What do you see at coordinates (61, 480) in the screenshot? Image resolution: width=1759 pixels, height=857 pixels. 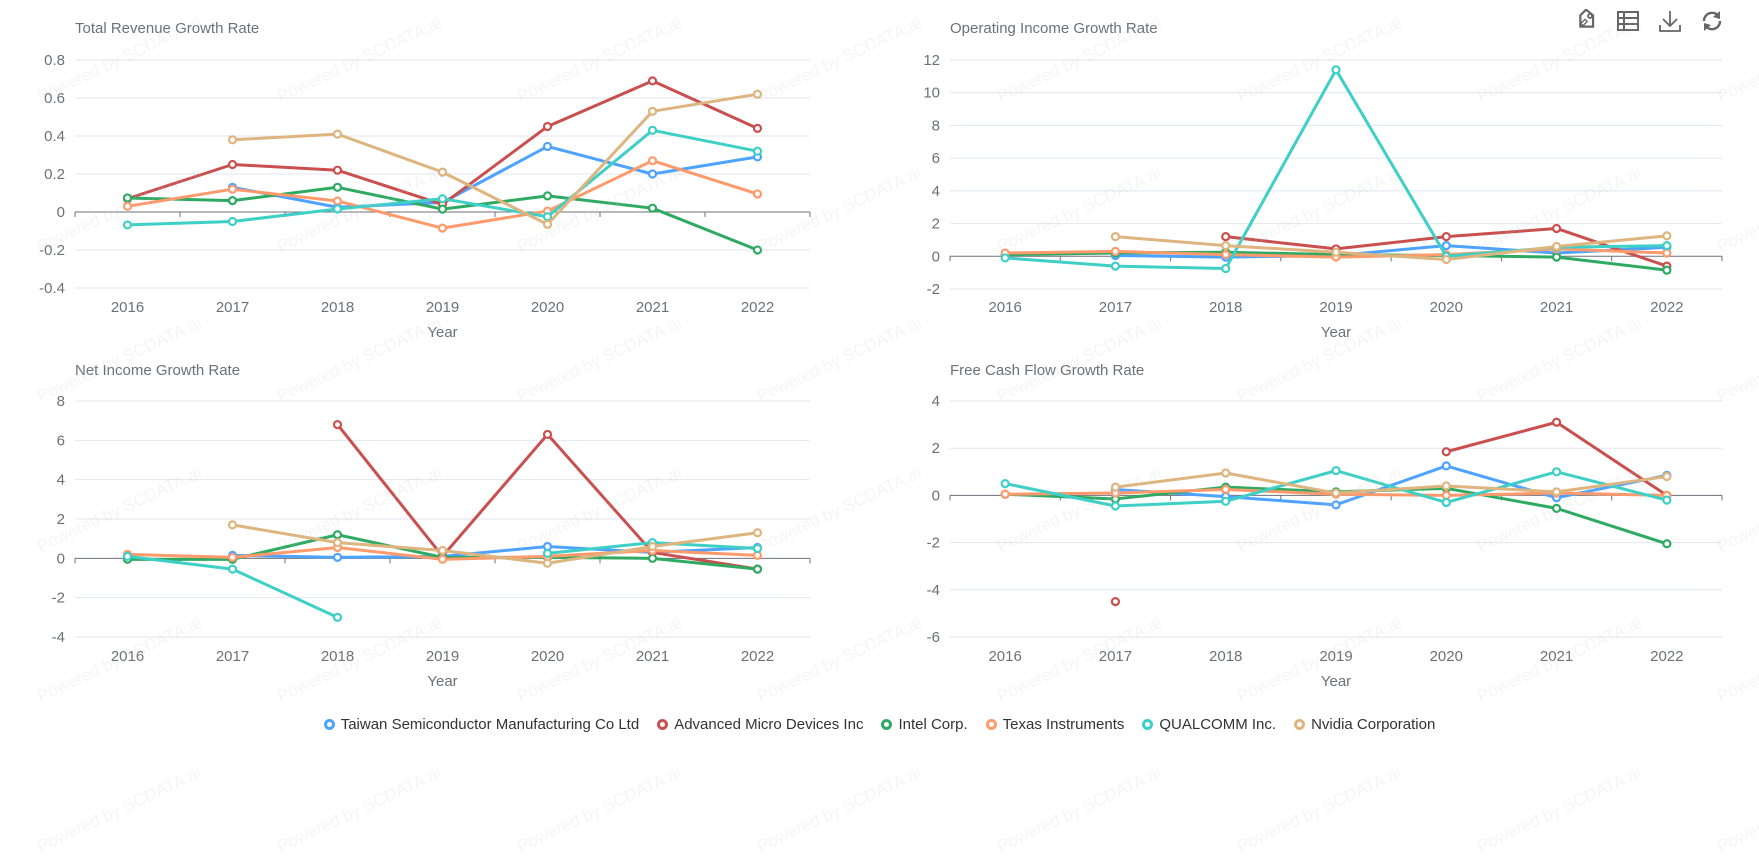 I see `y-tick-label: 4` at bounding box center [61, 480].